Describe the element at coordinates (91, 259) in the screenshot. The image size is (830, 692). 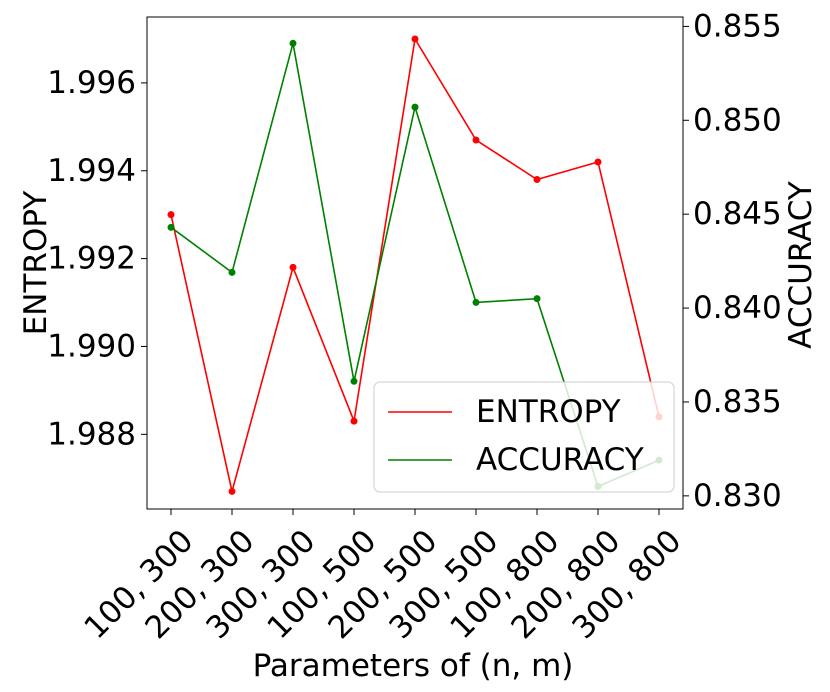
I see `left-tick-label: 1.992` at that location.